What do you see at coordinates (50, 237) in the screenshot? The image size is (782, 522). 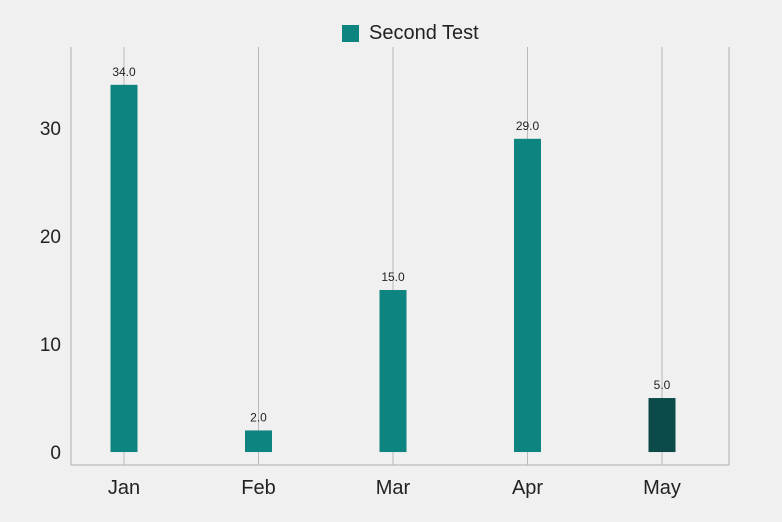 I see `y-tick-label: 20` at bounding box center [50, 237].